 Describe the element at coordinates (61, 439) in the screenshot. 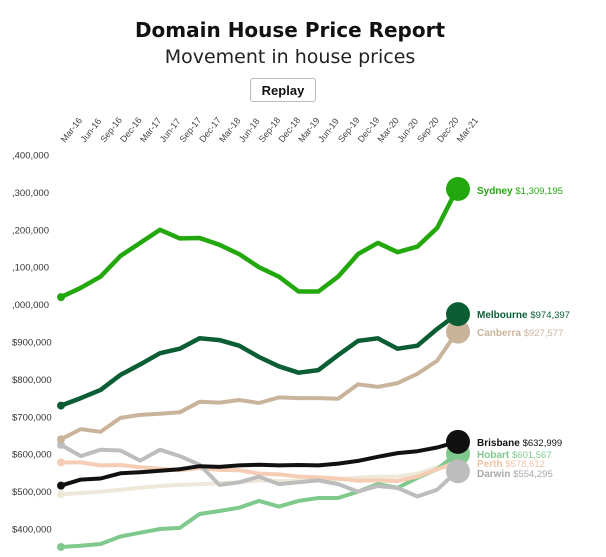

I see `series-start-point-canberra` at that location.